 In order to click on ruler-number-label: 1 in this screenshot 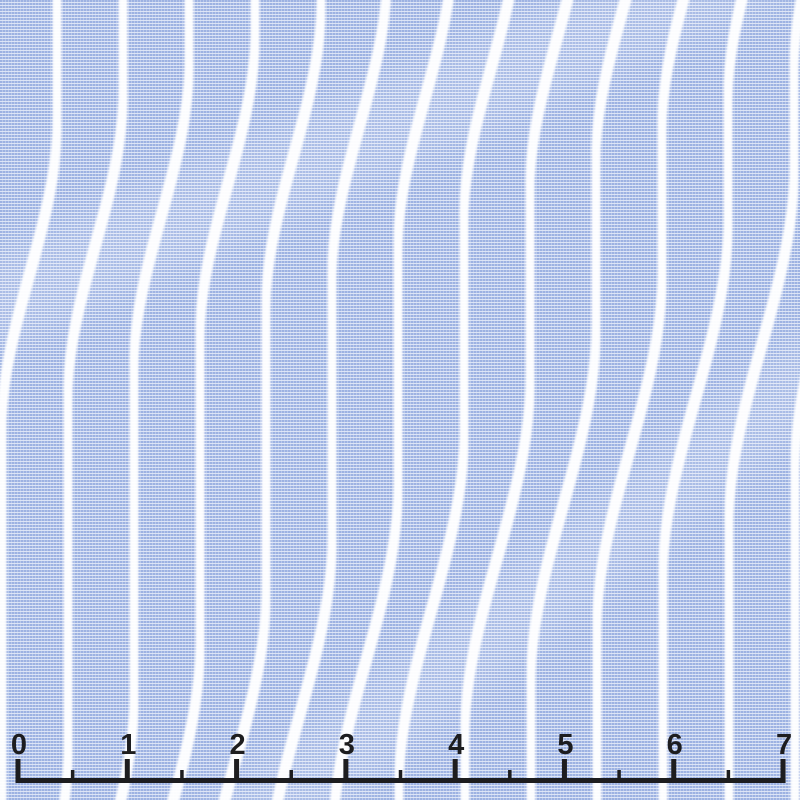, I will do `click(128, 745)`.